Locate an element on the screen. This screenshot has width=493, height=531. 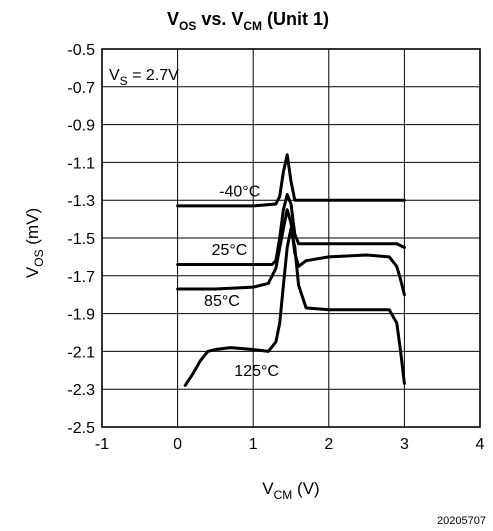
x-tick-label-1: 0 is located at coordinates (177, 444).